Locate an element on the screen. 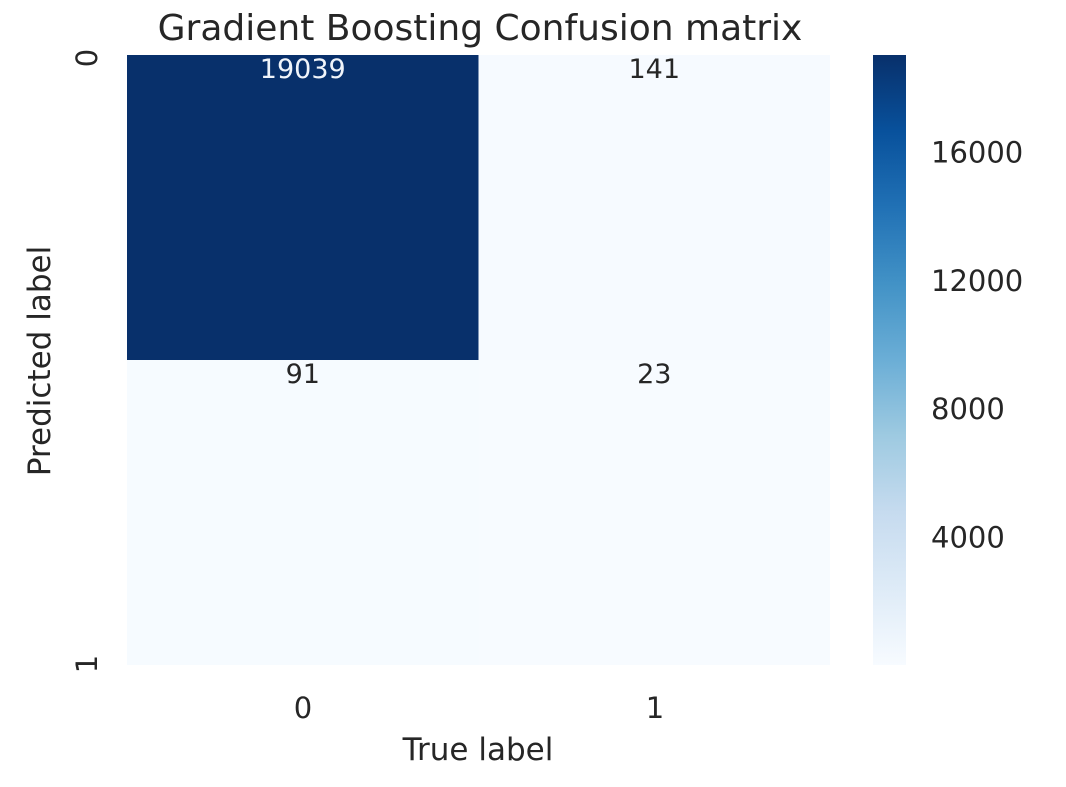 The width and height of the screenshot is (1066, 787). colorbar-tick-label-12000: 12000 is located at coordinates (977, 281).